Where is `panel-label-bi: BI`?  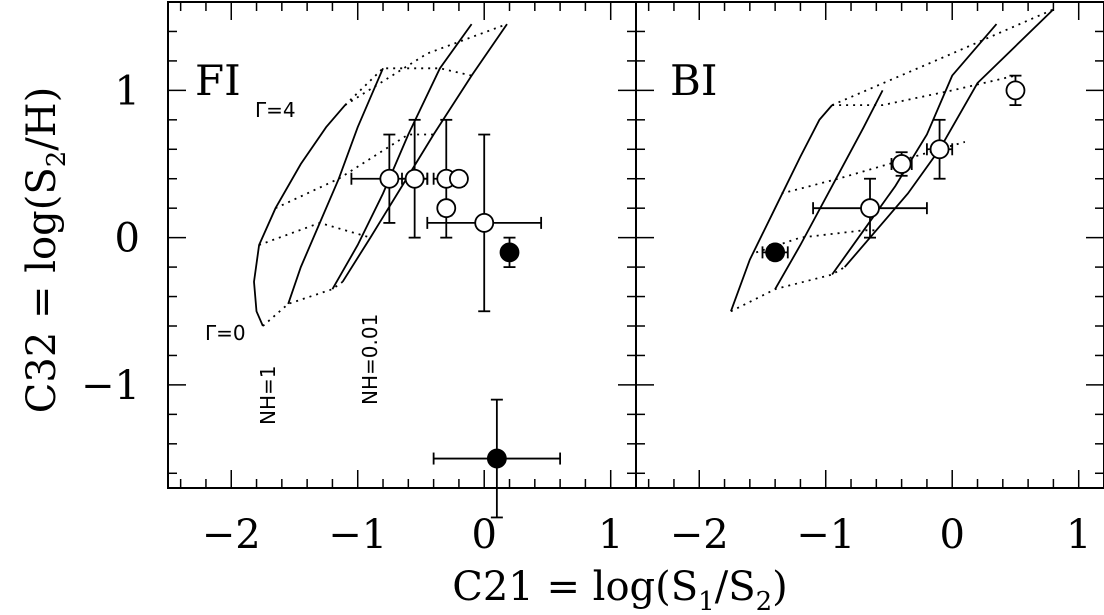
panel-label-bi: BI is located at coordinates (693, 80).